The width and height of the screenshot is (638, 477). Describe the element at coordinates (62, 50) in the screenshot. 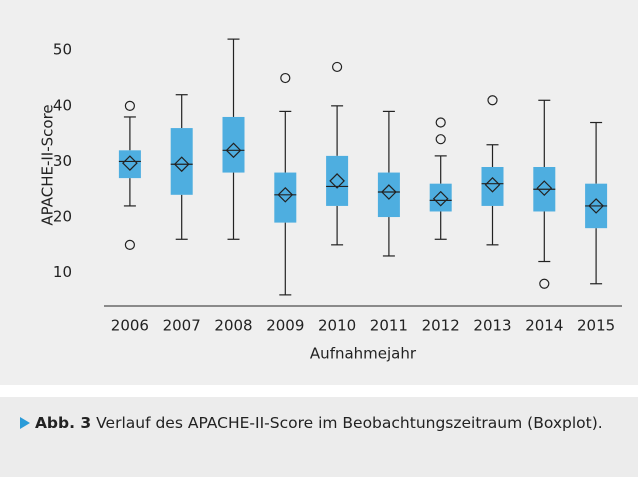

I see `y-tick-label: 50` at that location.